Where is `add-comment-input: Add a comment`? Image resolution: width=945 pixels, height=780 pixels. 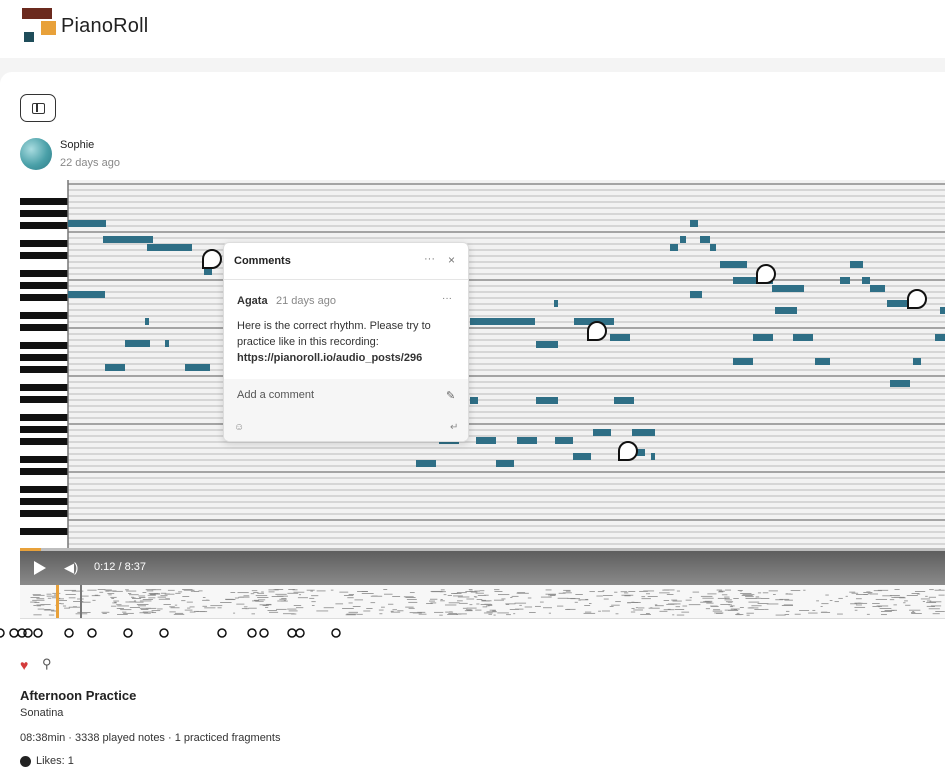
add-comment-input: Add a comment is located at coordinates (276, 395).